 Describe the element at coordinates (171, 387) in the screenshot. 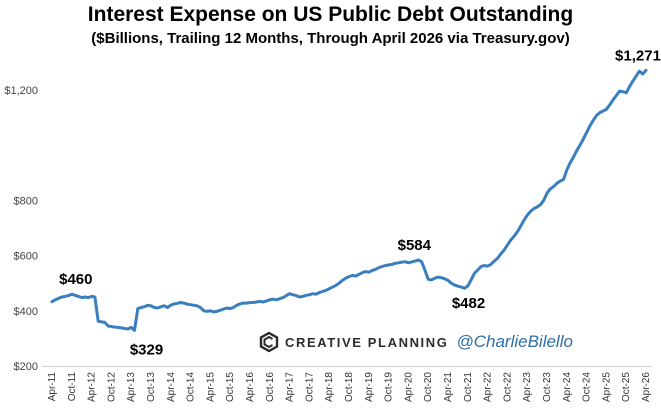

I see `x-tick-label: Apr-14` at that location.